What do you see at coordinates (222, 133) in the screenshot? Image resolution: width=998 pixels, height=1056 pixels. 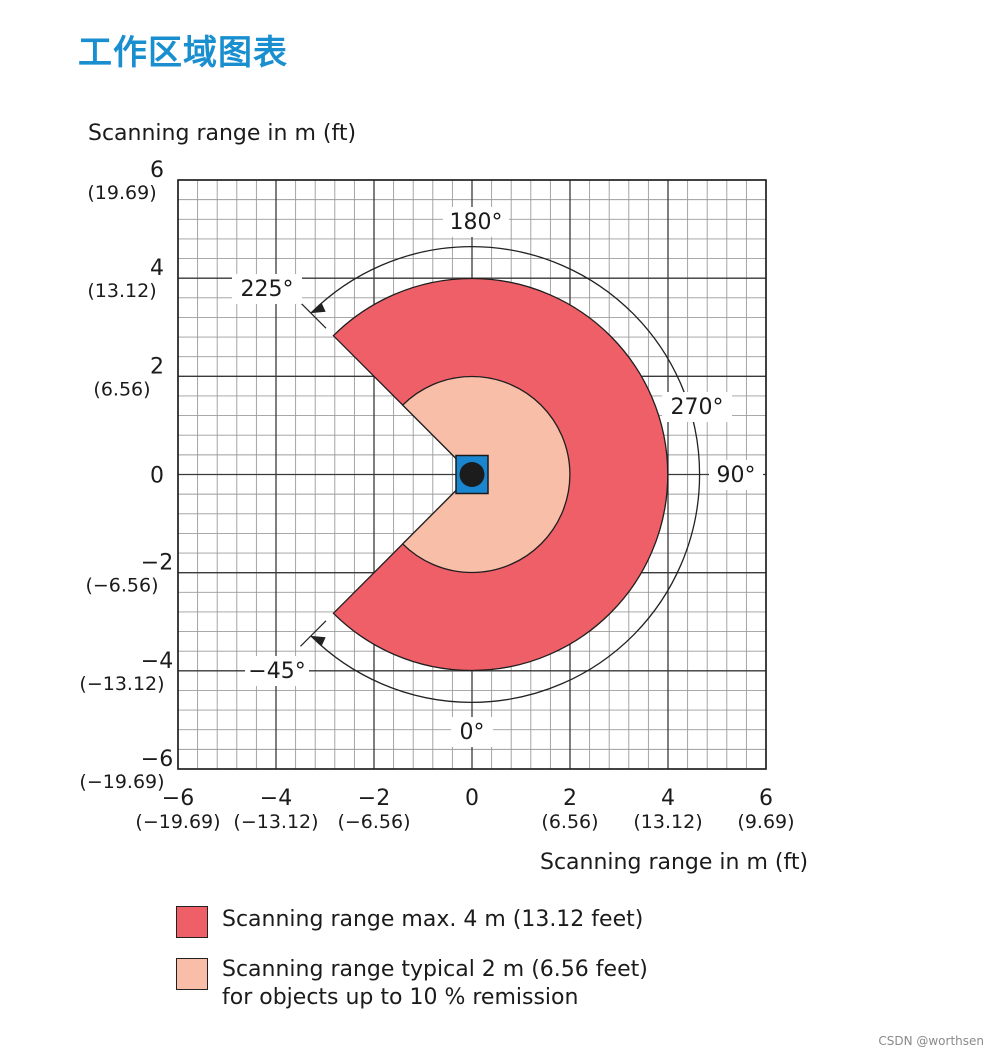 I see `y-axis-label: Scanning range in m (ft)` at bounding box center [222, 133].